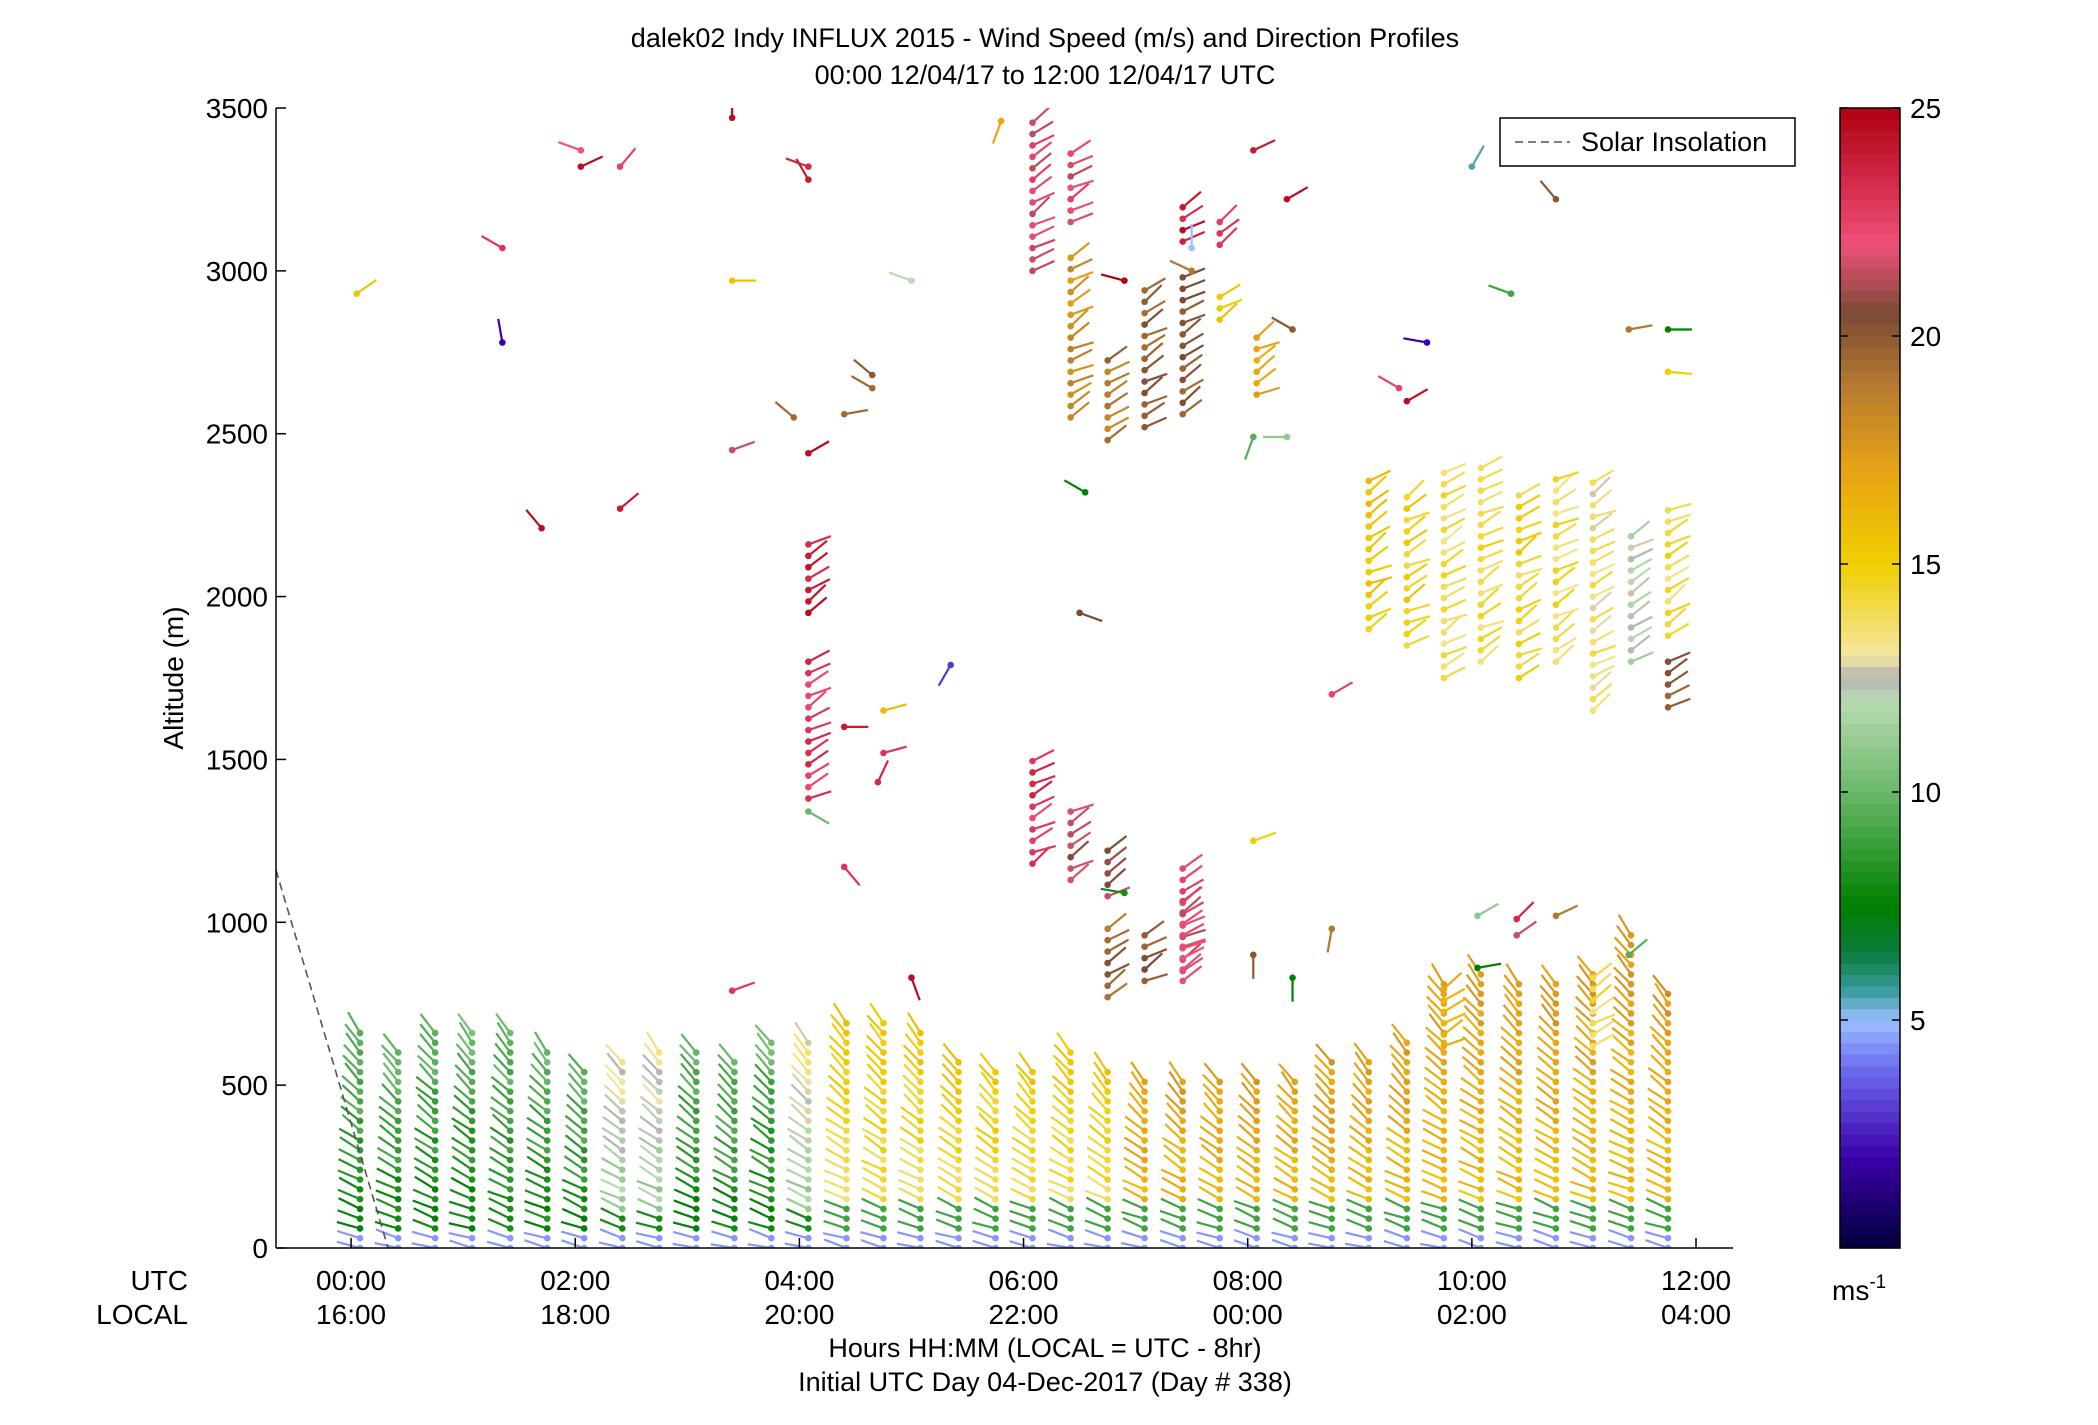  I want to click on y-axis-label: Altitude (m), so click(173, 677).